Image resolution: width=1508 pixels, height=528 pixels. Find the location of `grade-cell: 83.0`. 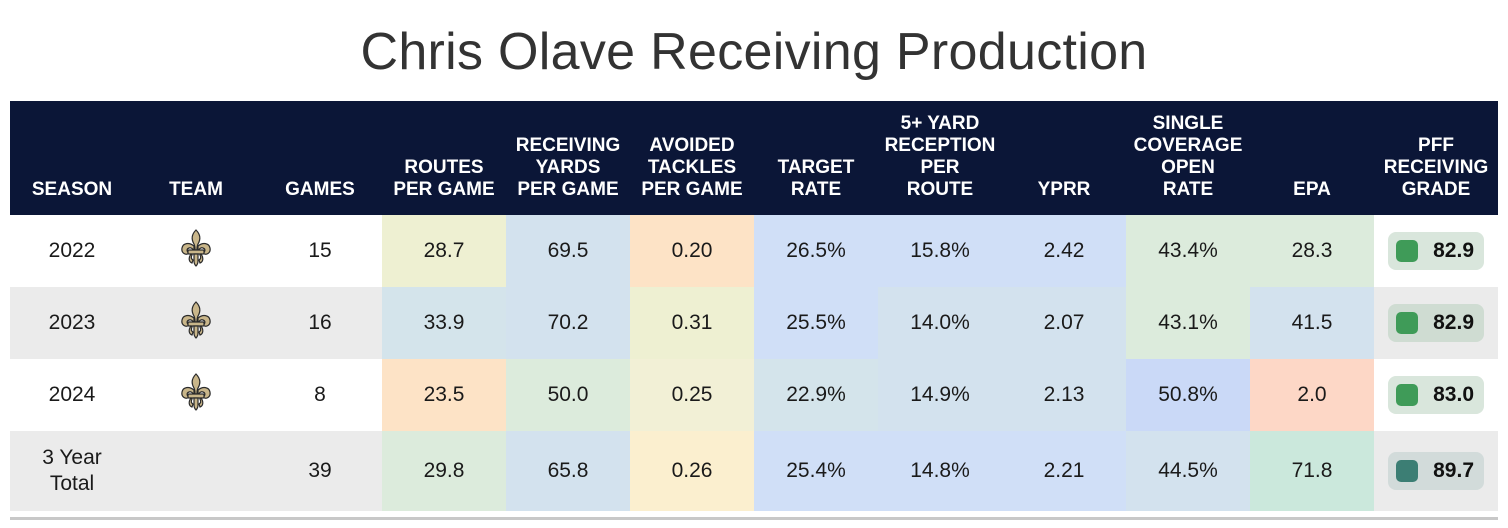

grade-cell: 83.0 is located at coordinates (1436, 395).